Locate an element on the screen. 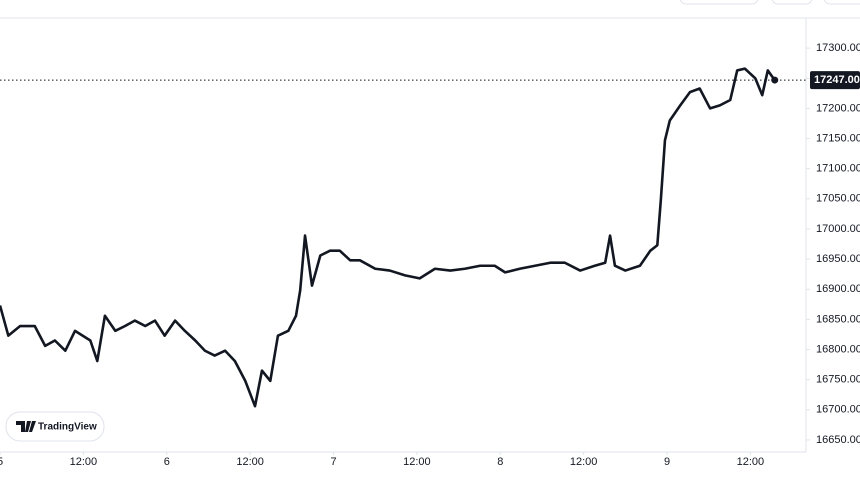 The image size is (860, 483). price-label-box is located at coordinates (835, 80).